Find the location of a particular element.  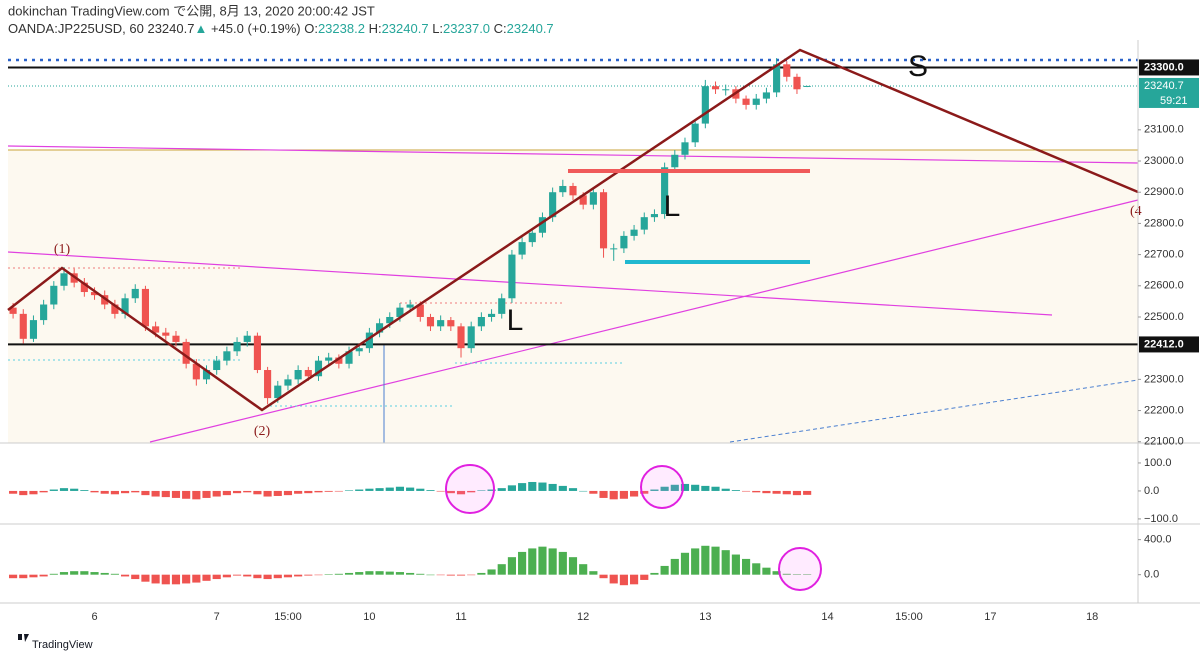

y-tick-label: 100.0 is located at coordinates (1158, 463).